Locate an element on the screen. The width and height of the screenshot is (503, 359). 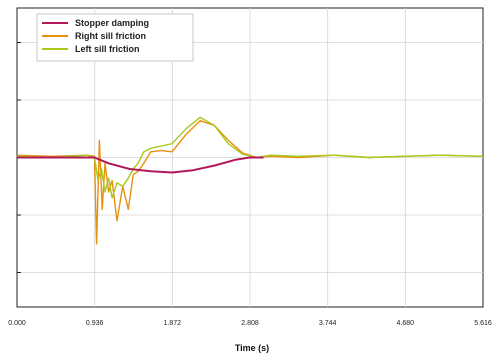
legend-label: Right sill friction is located at coordinates (110, 36).